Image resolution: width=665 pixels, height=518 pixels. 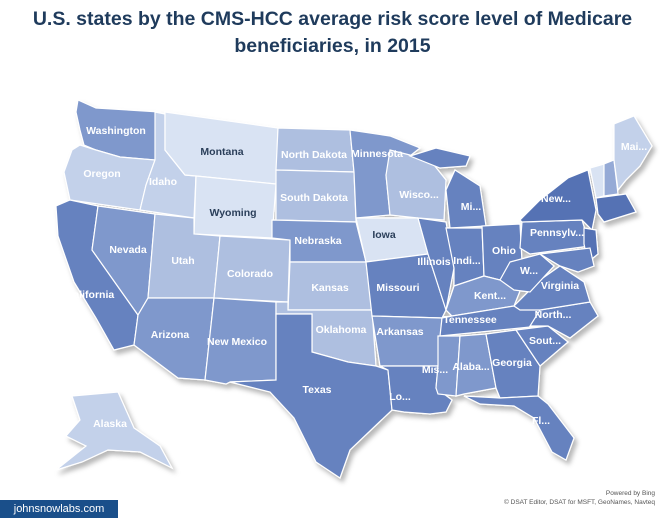 I want to click on state-alabama, so click(x=476, y=365).